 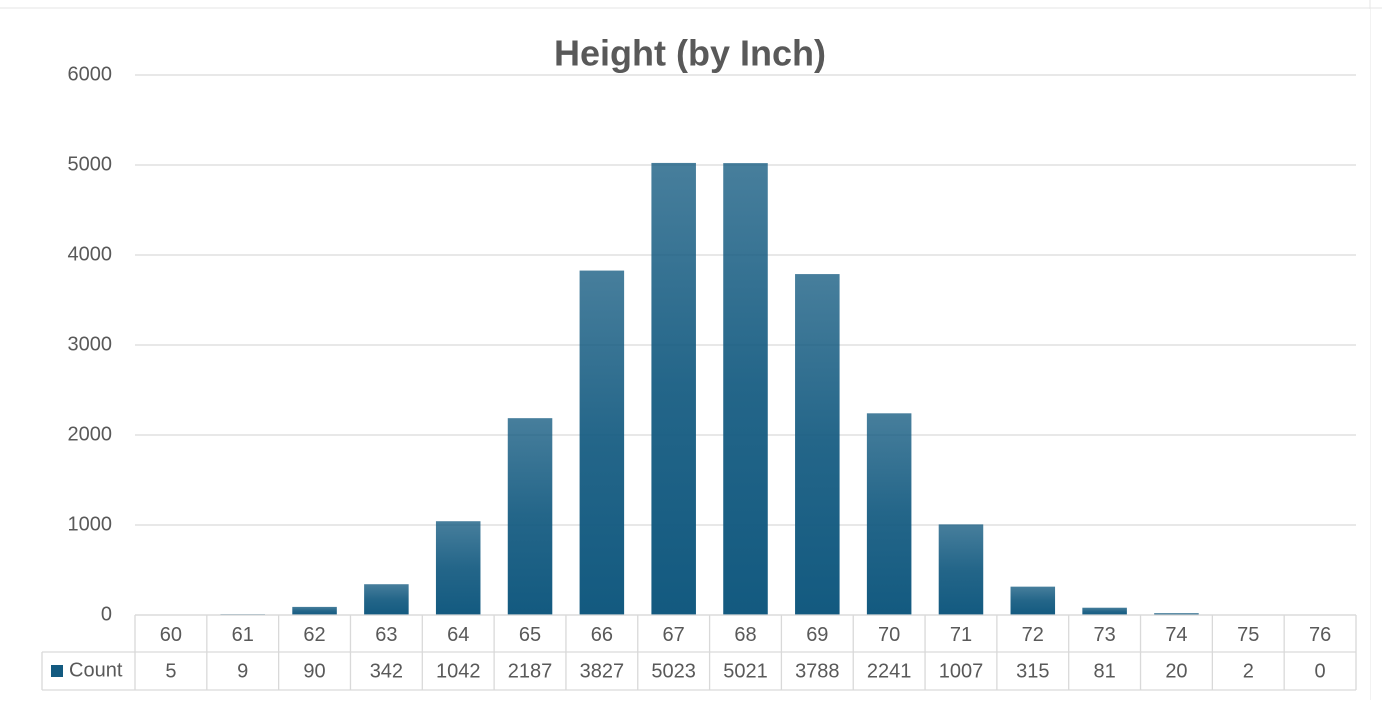 What do you see at coordinates (961, 671) in the screenshot?
I see `table-value: 1007` at bounding box center [961, 671].